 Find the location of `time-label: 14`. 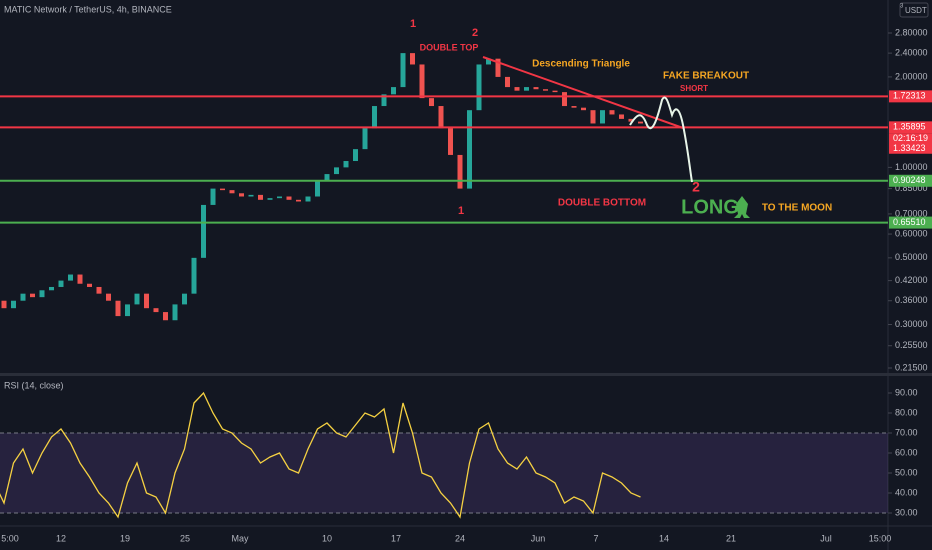

time-label: 14 is located at coordinates (664, 538).